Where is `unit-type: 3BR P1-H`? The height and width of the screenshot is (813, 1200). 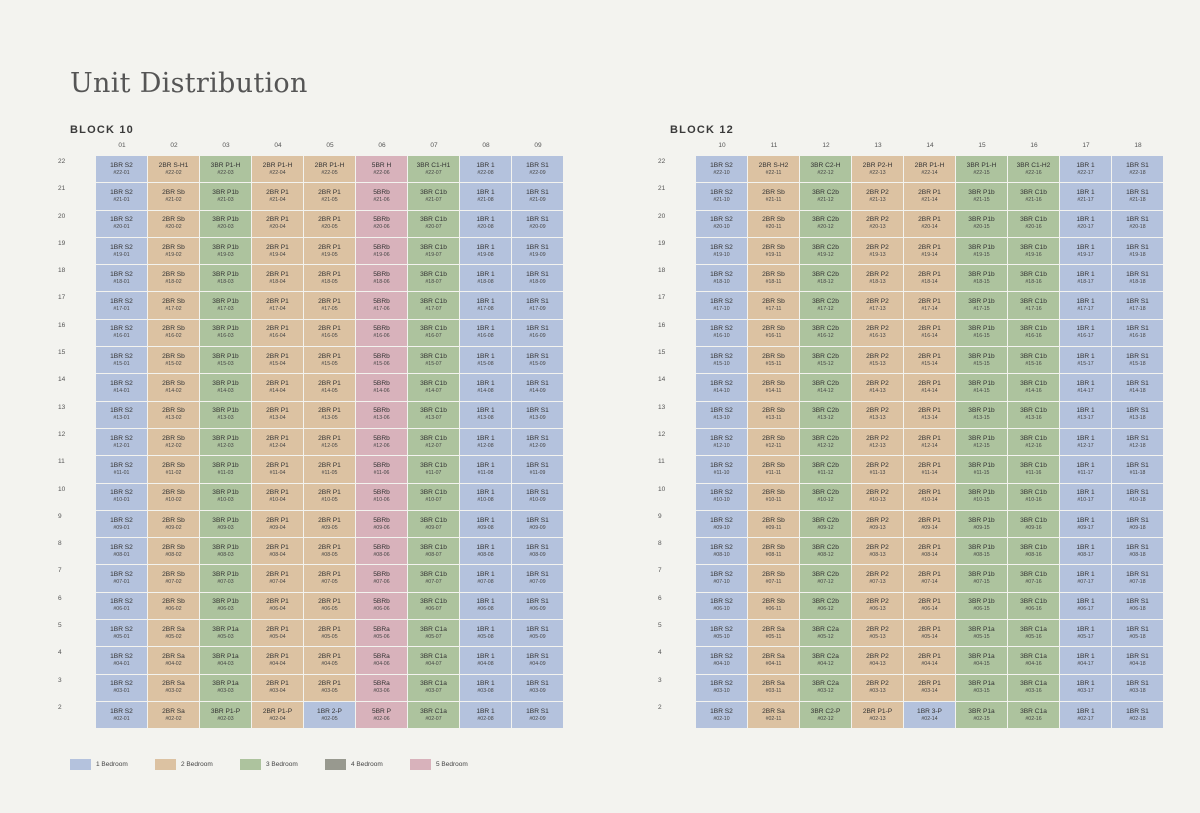 unit-type: 3BR P1-H is located at coordinates (225, 165).